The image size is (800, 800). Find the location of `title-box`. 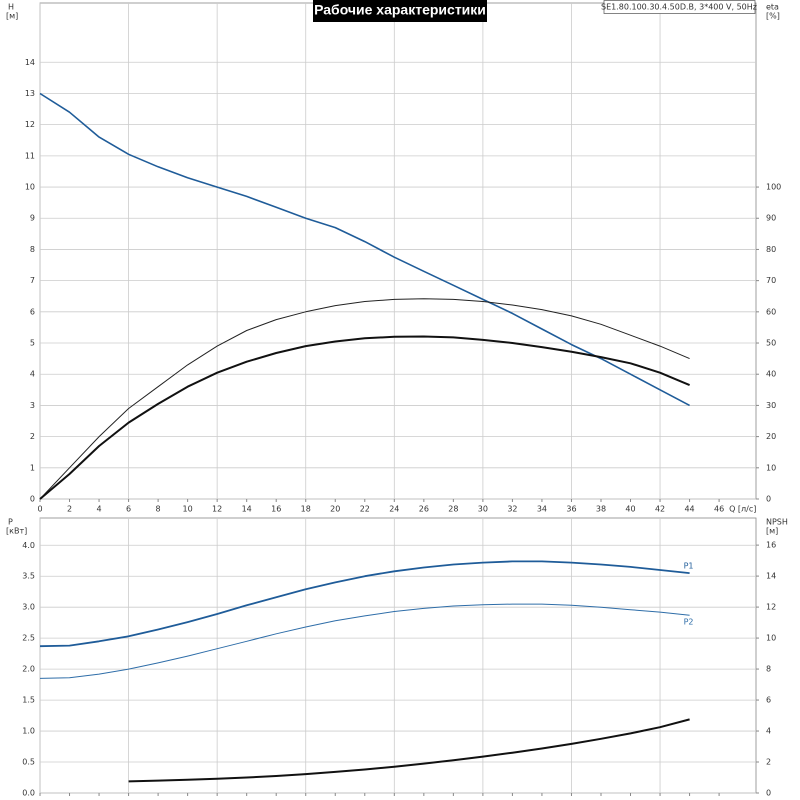

title-box is located at coordinates (400, 11).